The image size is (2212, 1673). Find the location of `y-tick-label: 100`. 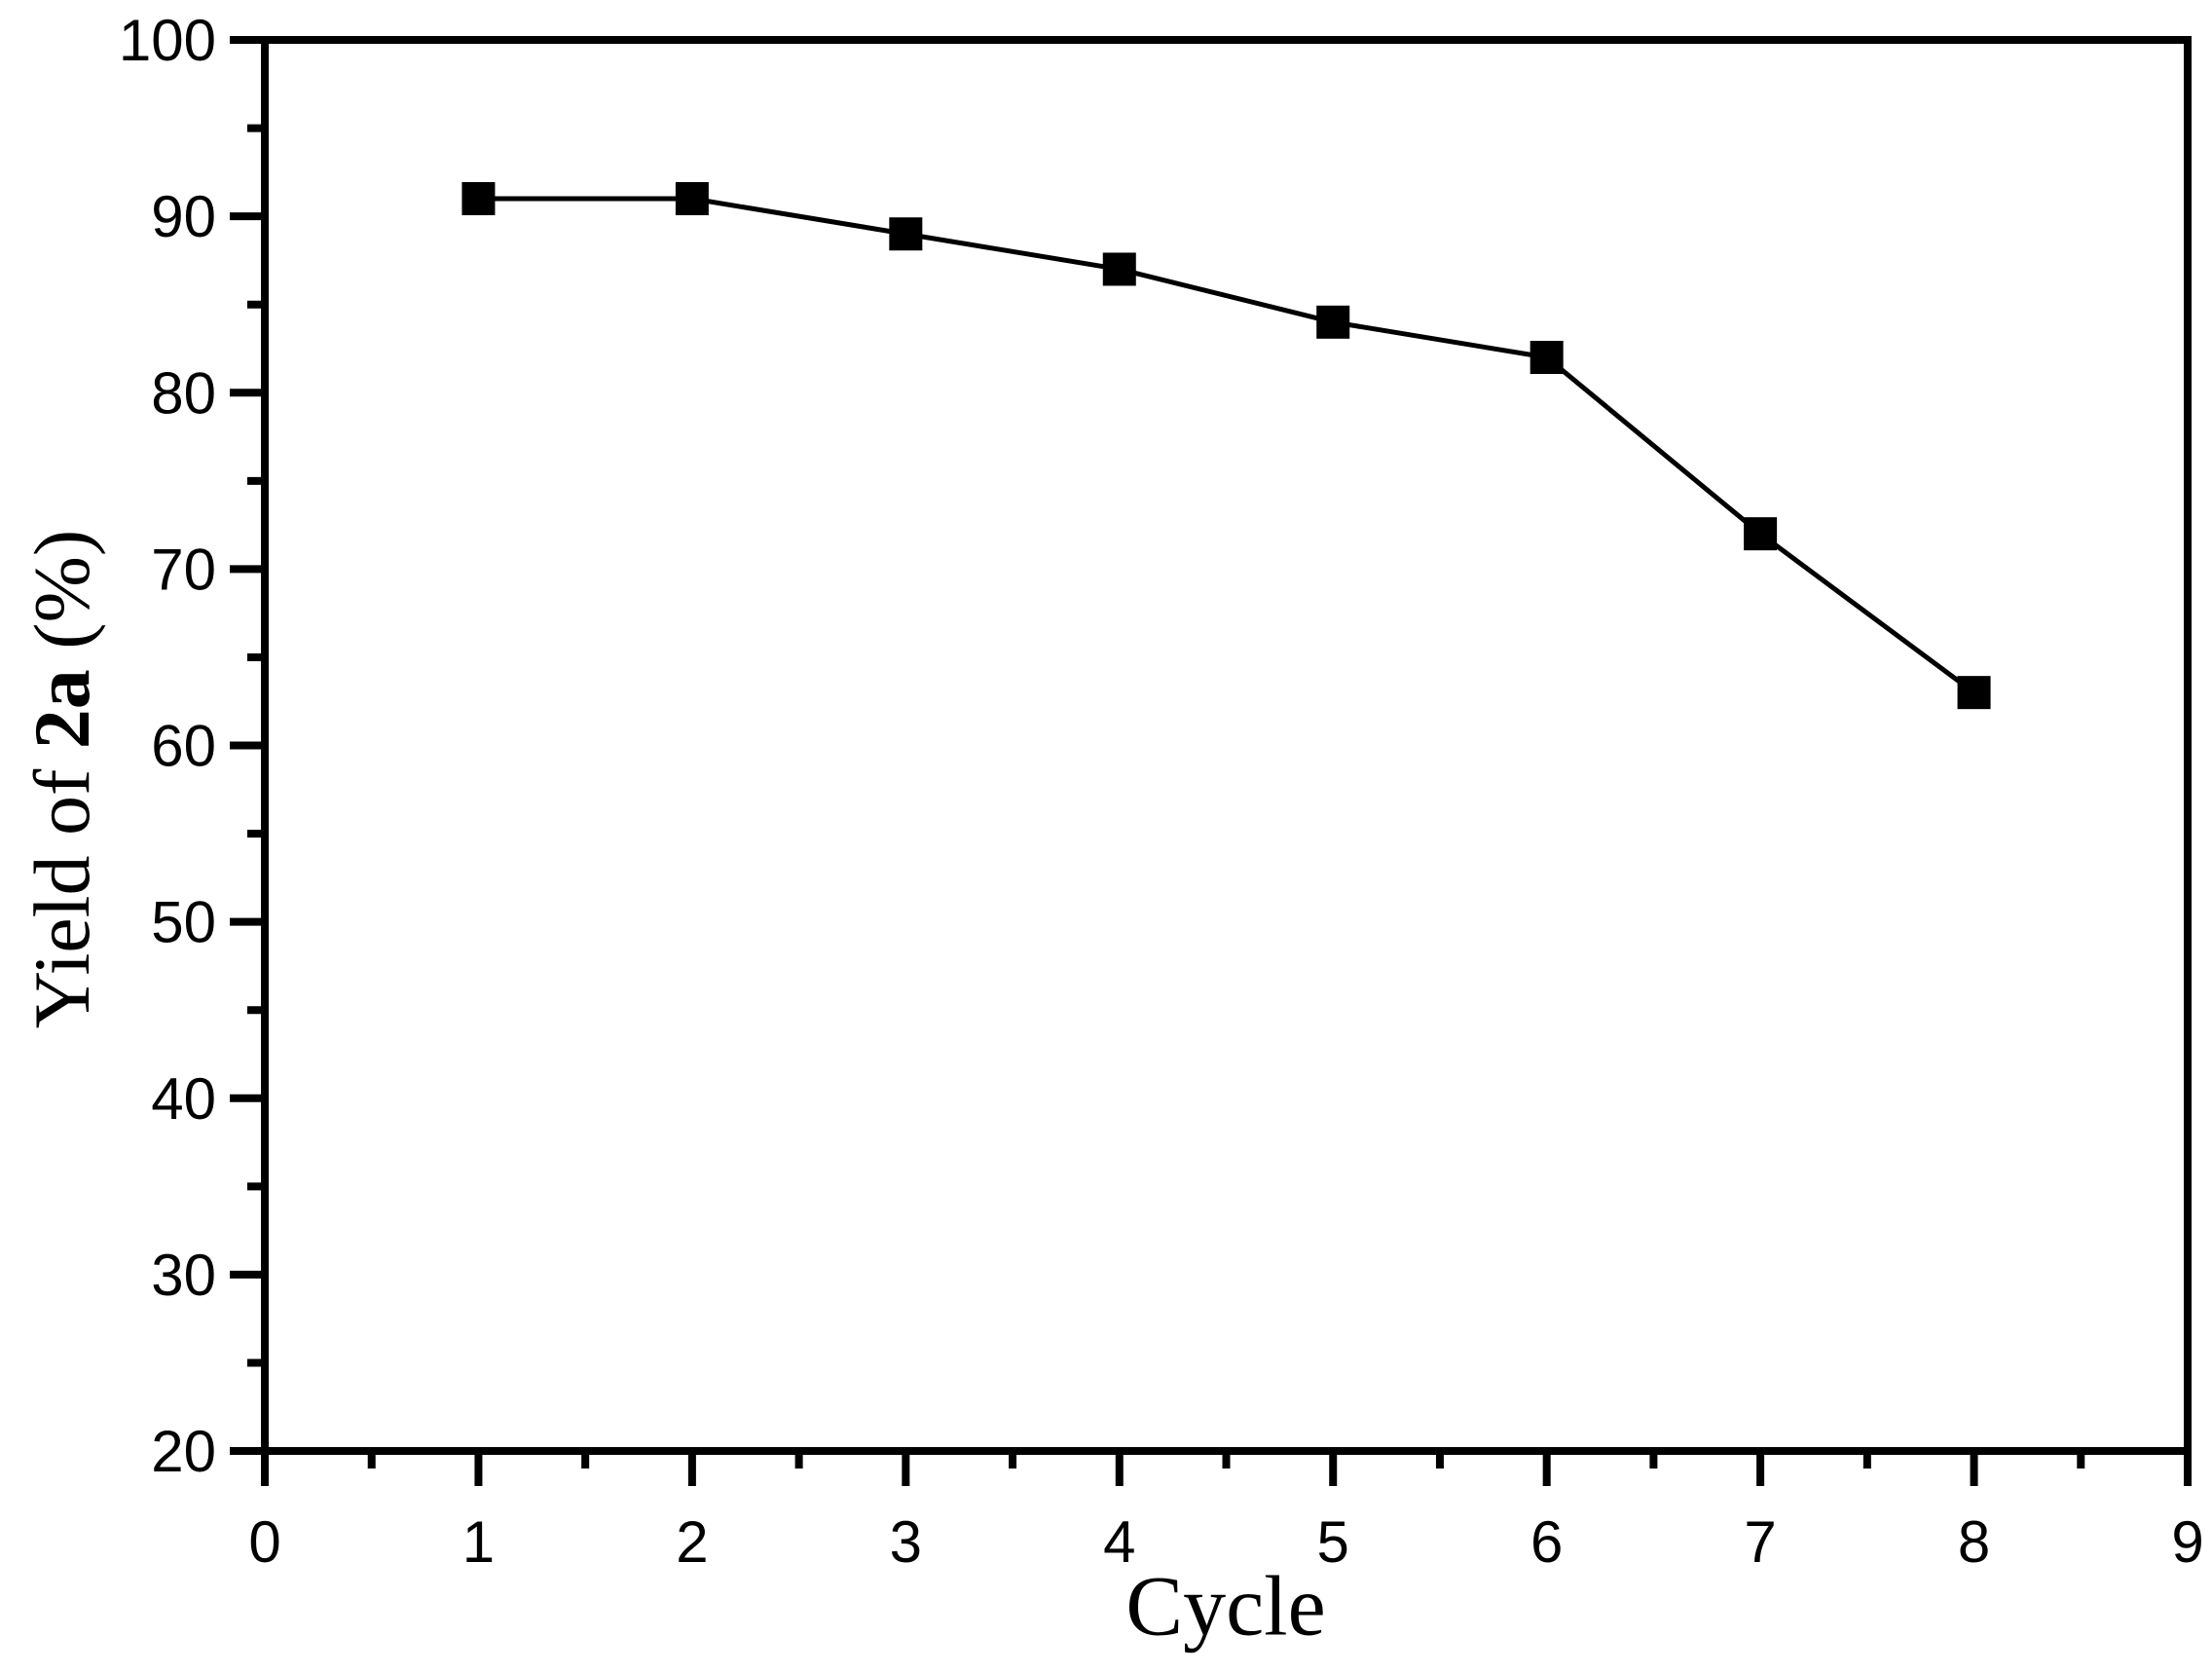

y-tick-label: 100 is located at coordinates (167, 41).